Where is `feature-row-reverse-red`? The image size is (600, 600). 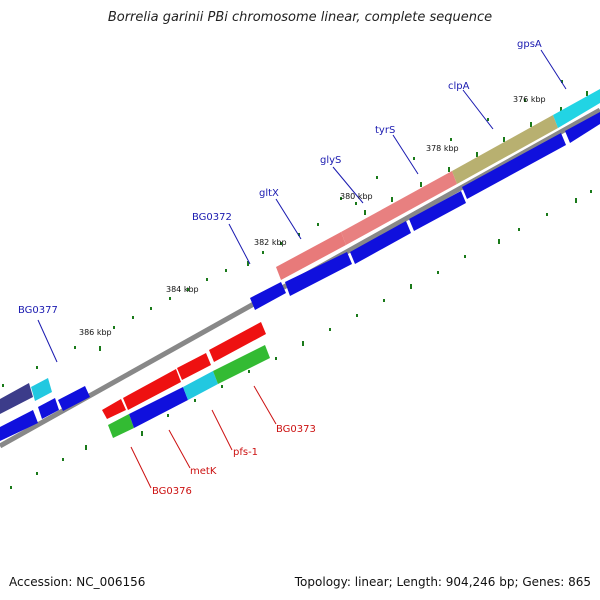 feature-row-reverse-red is located at coordinates (184, 370).